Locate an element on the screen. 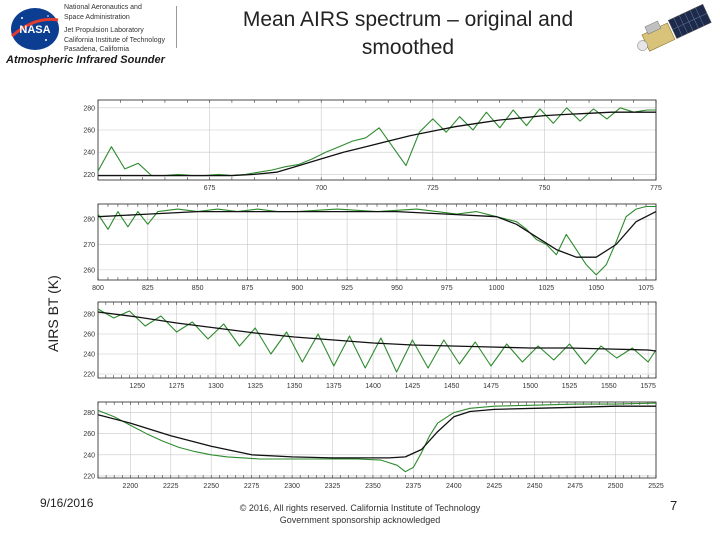 This screenshot has width=720, height=540. footer-date: 9/16/2016 is located at coordinates (67, 503).